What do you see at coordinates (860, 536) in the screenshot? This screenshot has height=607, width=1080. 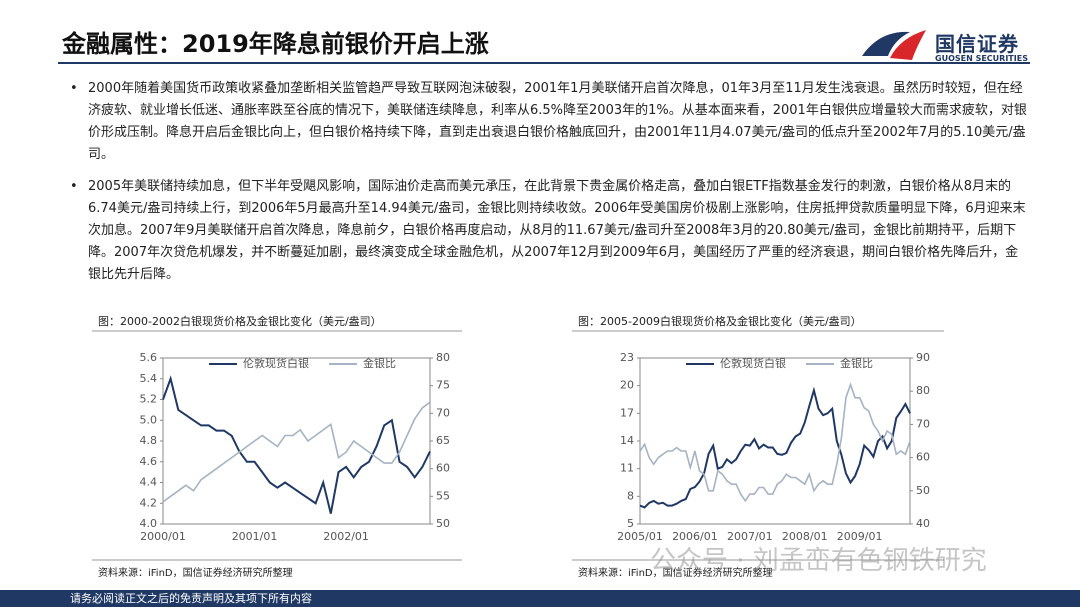 I see `x-tick-label: 2009/01` at bounding box center [860, 536].